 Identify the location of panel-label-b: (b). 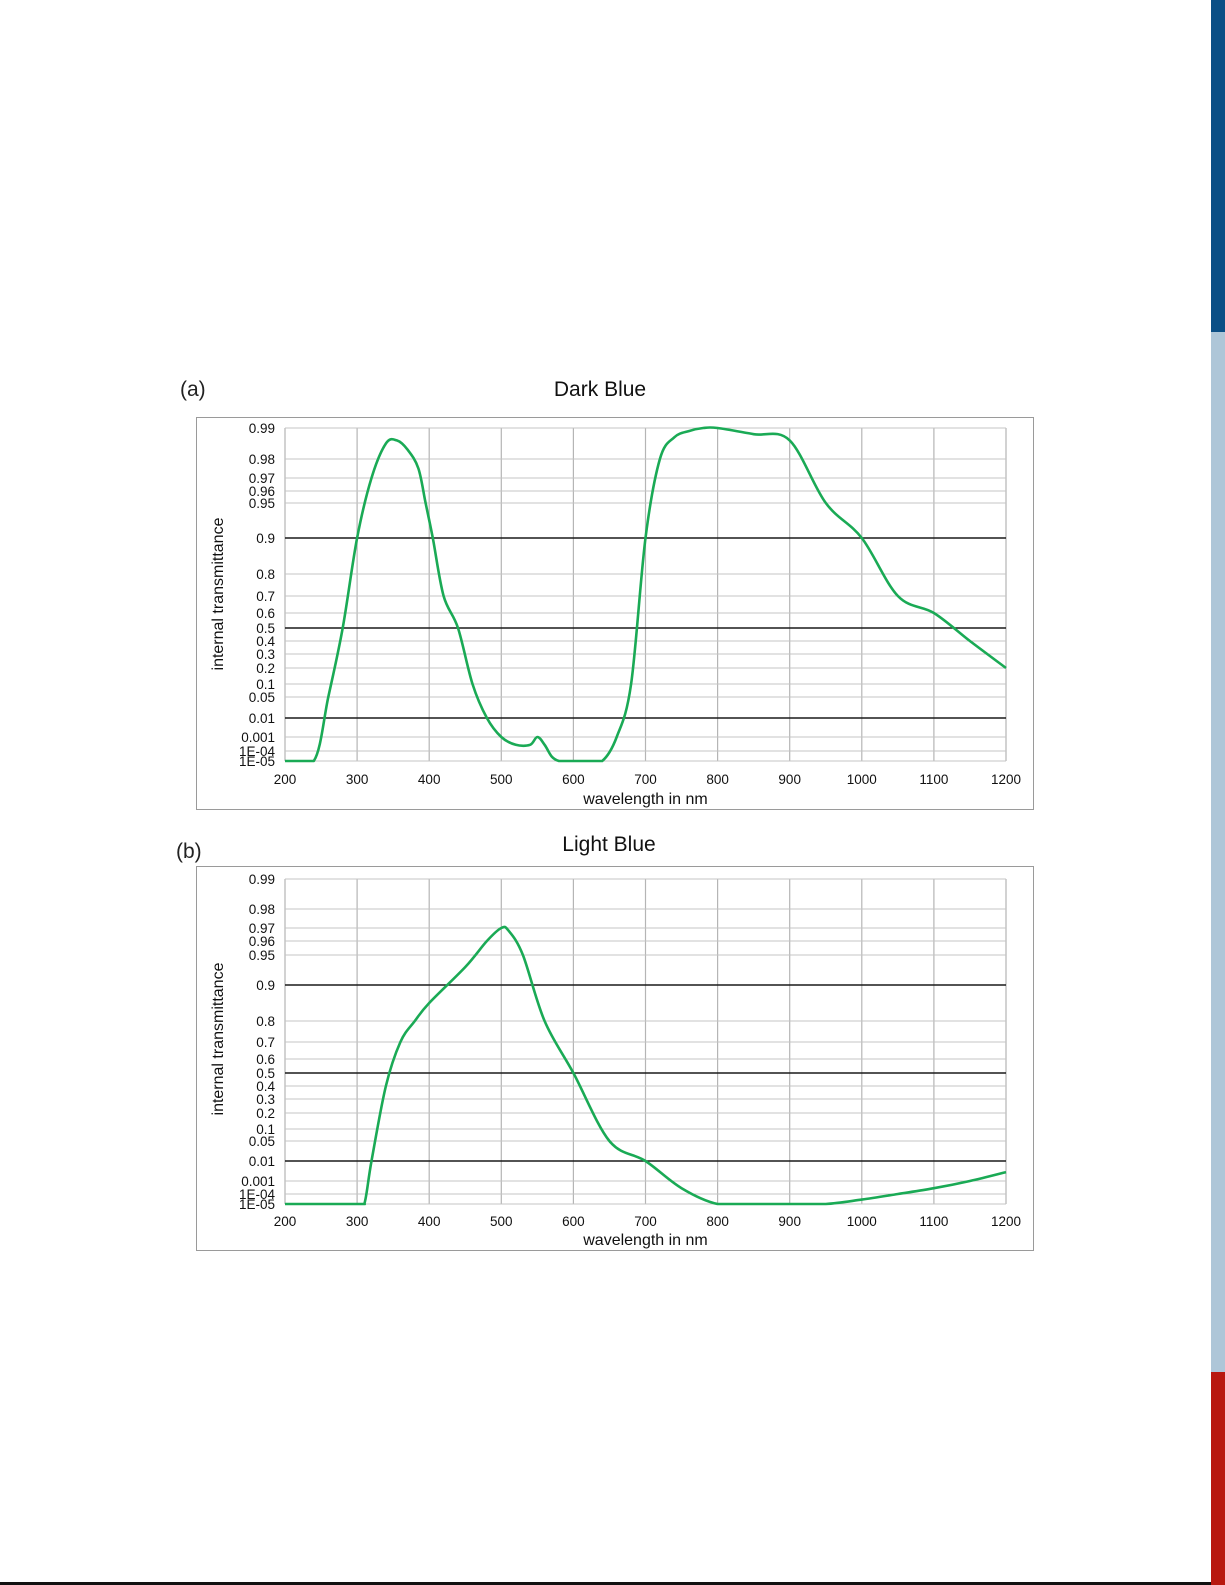
(189, 851).